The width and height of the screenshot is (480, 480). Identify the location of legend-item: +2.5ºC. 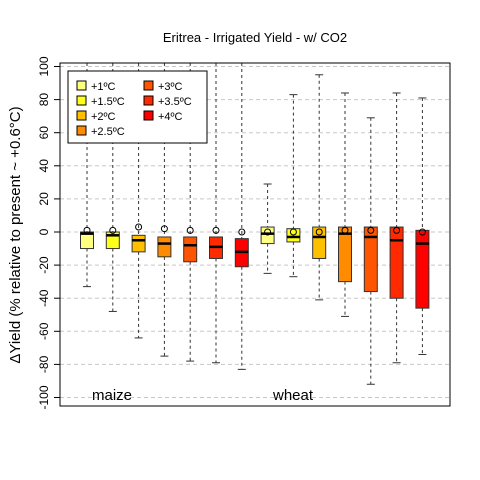
(100, 131).